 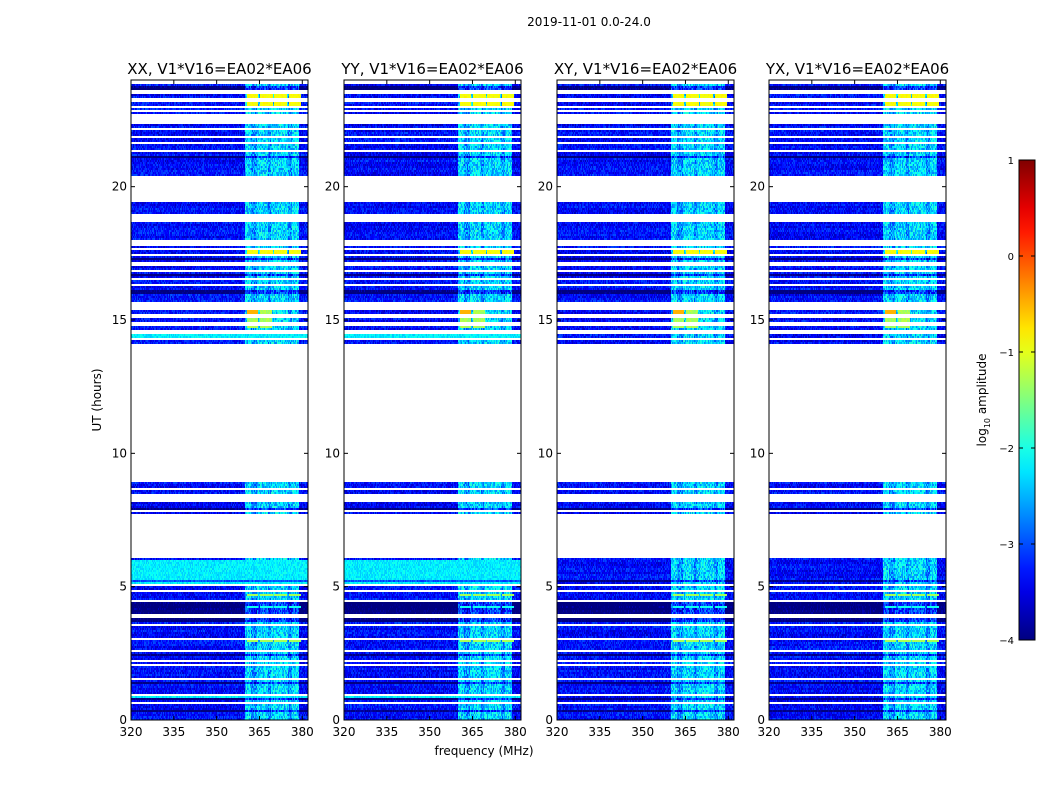 What do you see at coordinates (1006, 449) in the screenshot?
I see `colorbar-tick-label: −2` at bounding box center [1006, 449].